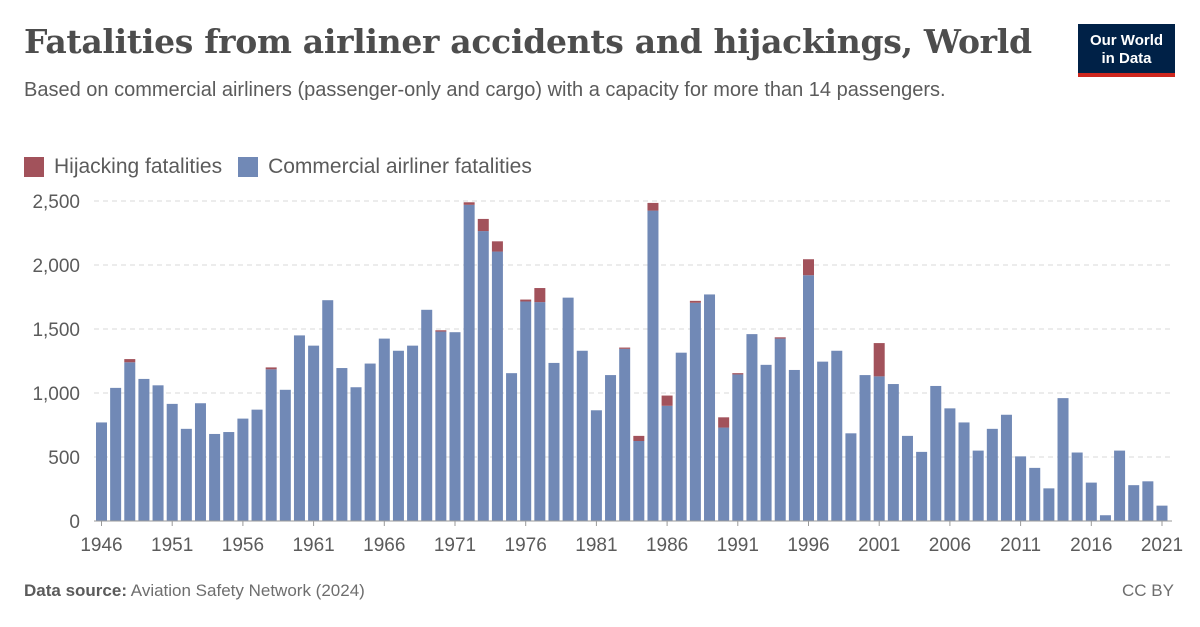 Image resolution: width=1200 pixels, height=627 pixels. Describe the element at coordinates (356, 454) in the screenshot. I see `bar-commercial-1964` at that location.